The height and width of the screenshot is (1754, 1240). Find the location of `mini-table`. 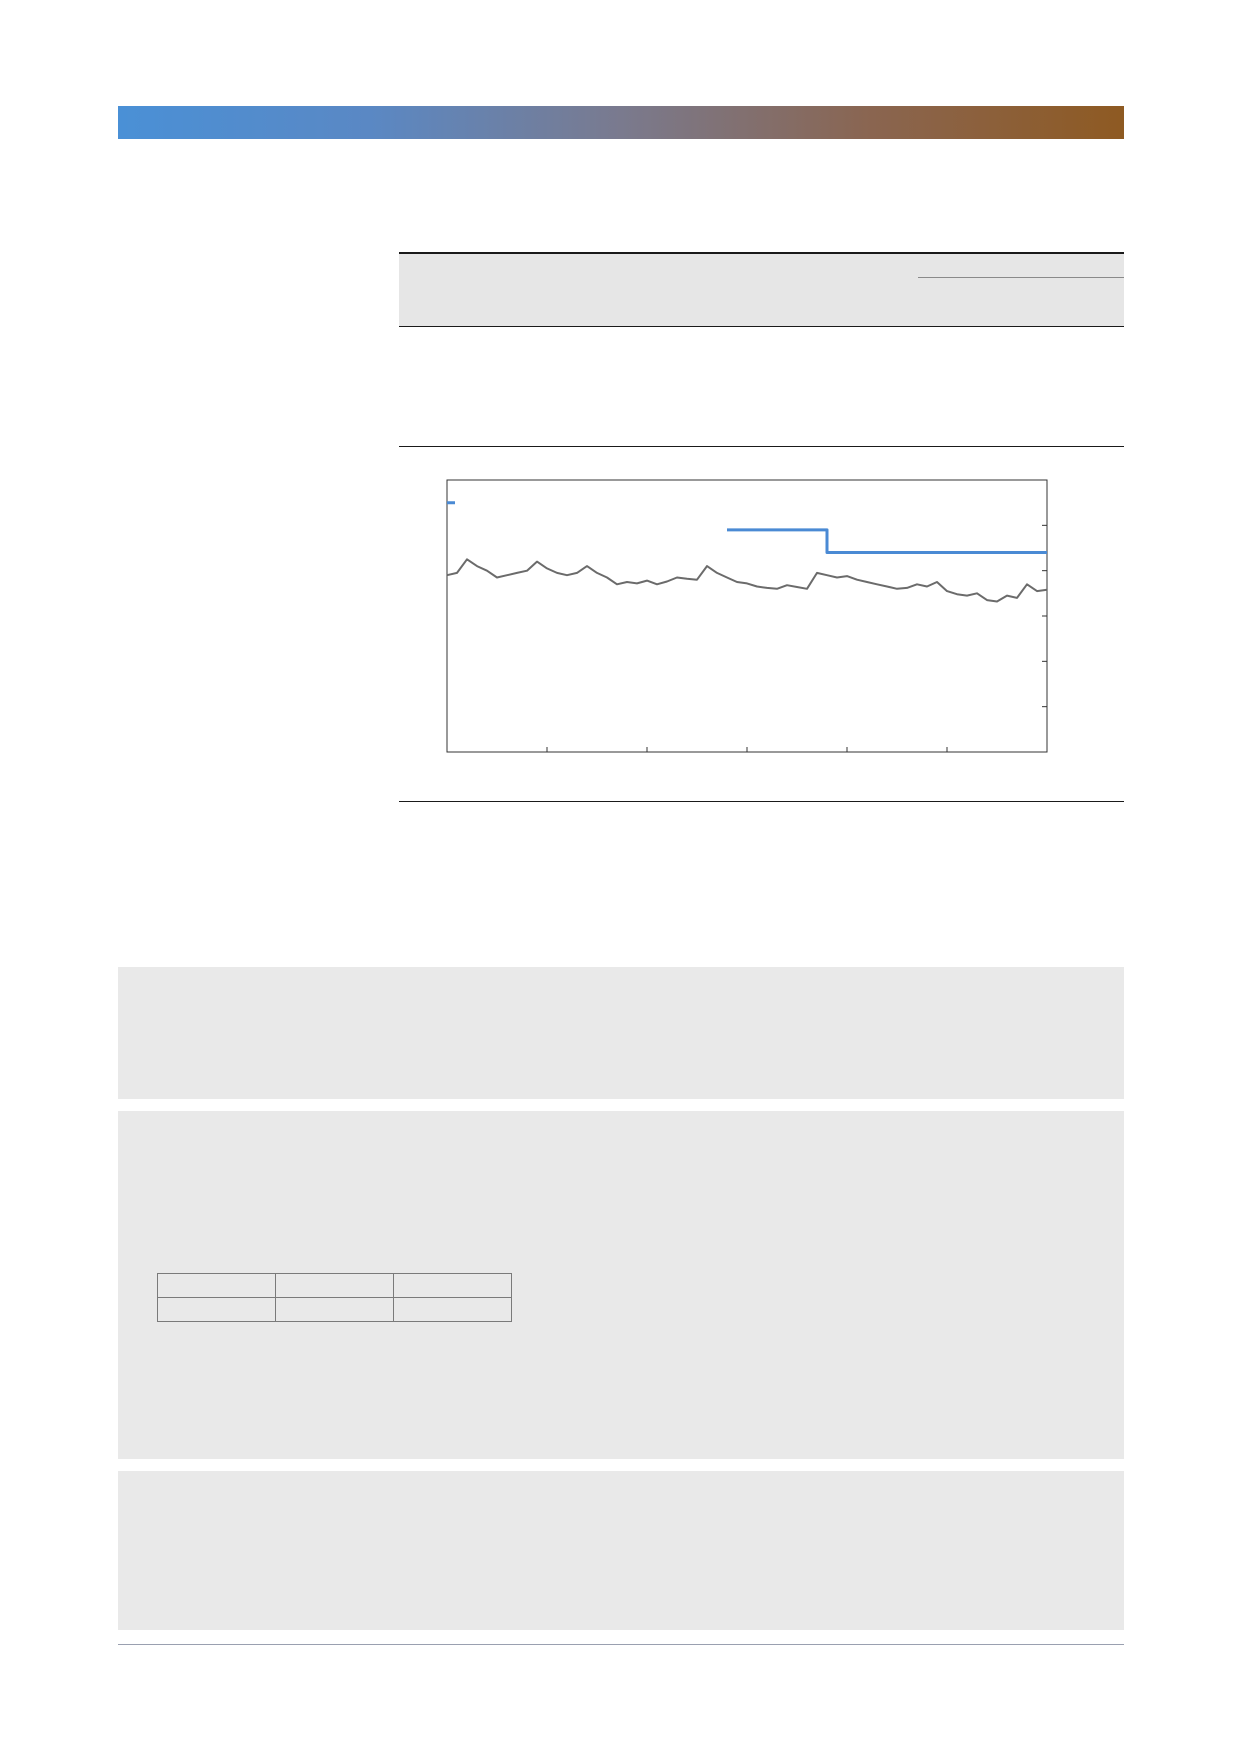

mini-table is located at coordinates (334, 1297).